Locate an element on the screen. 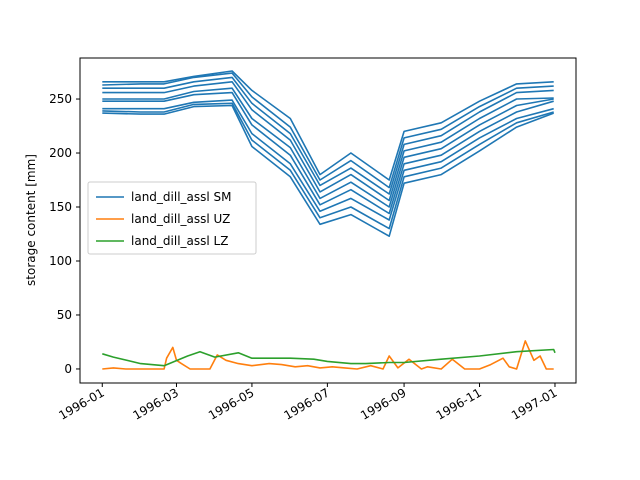 This screenshot has width=640, height=480. y-tick-label: 150 is located at coordinates (60, 207).